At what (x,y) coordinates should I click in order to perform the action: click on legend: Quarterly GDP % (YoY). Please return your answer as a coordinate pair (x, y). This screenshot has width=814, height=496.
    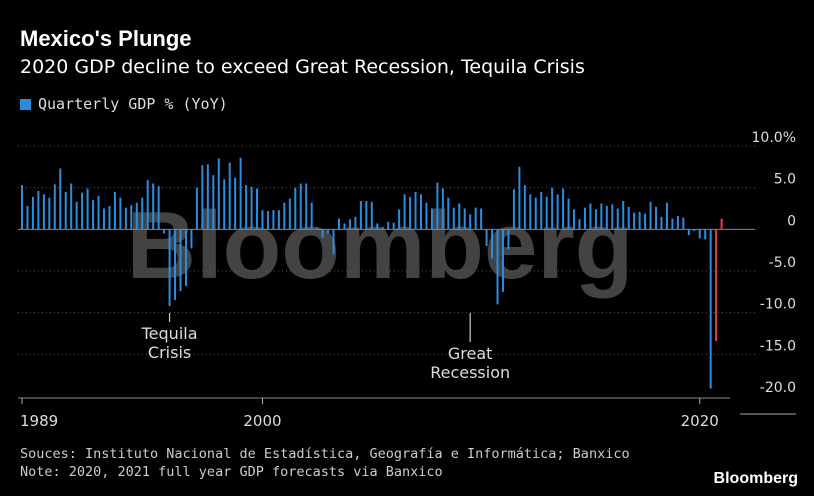
    Looking at the image, I should click on (124, 104).